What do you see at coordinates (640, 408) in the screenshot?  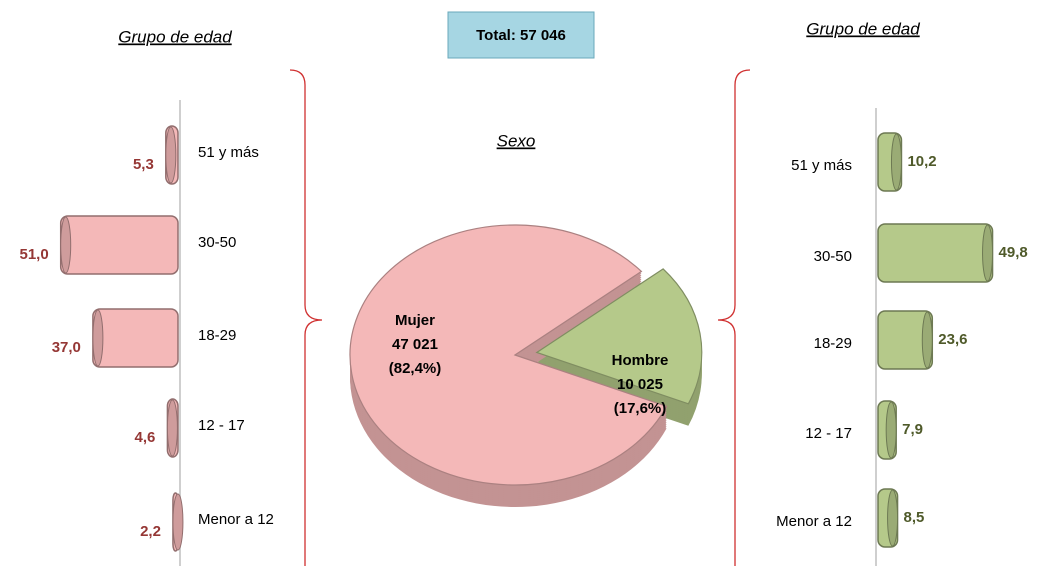 I see `slice-percent: (17,6%)` at bounding box center [640, 408].